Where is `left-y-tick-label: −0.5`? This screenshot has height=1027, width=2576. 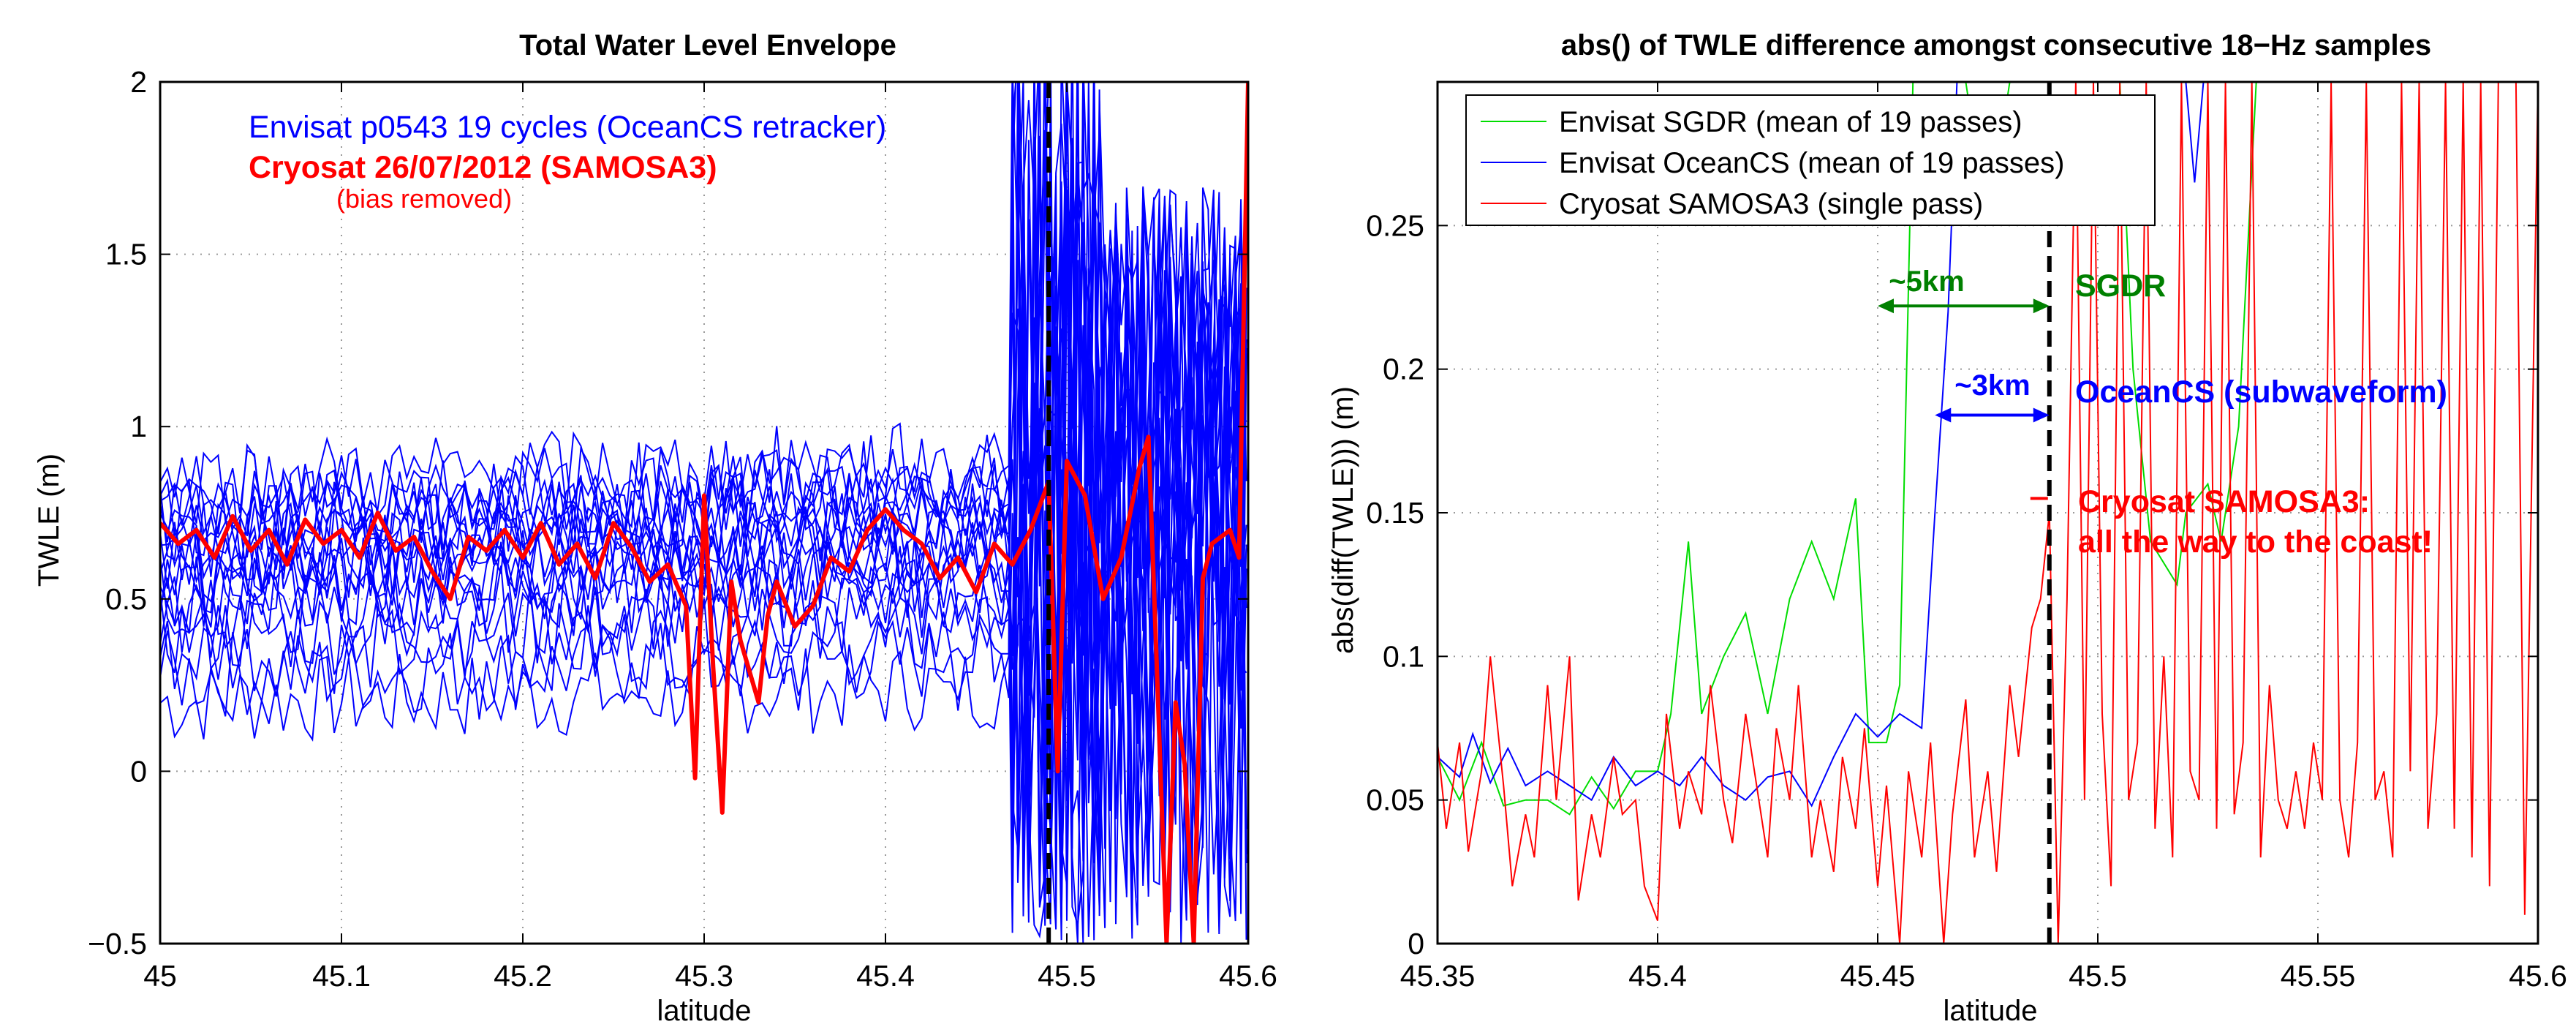 left-y-tick-label: −0.5 is located at coordinates (117, 944).